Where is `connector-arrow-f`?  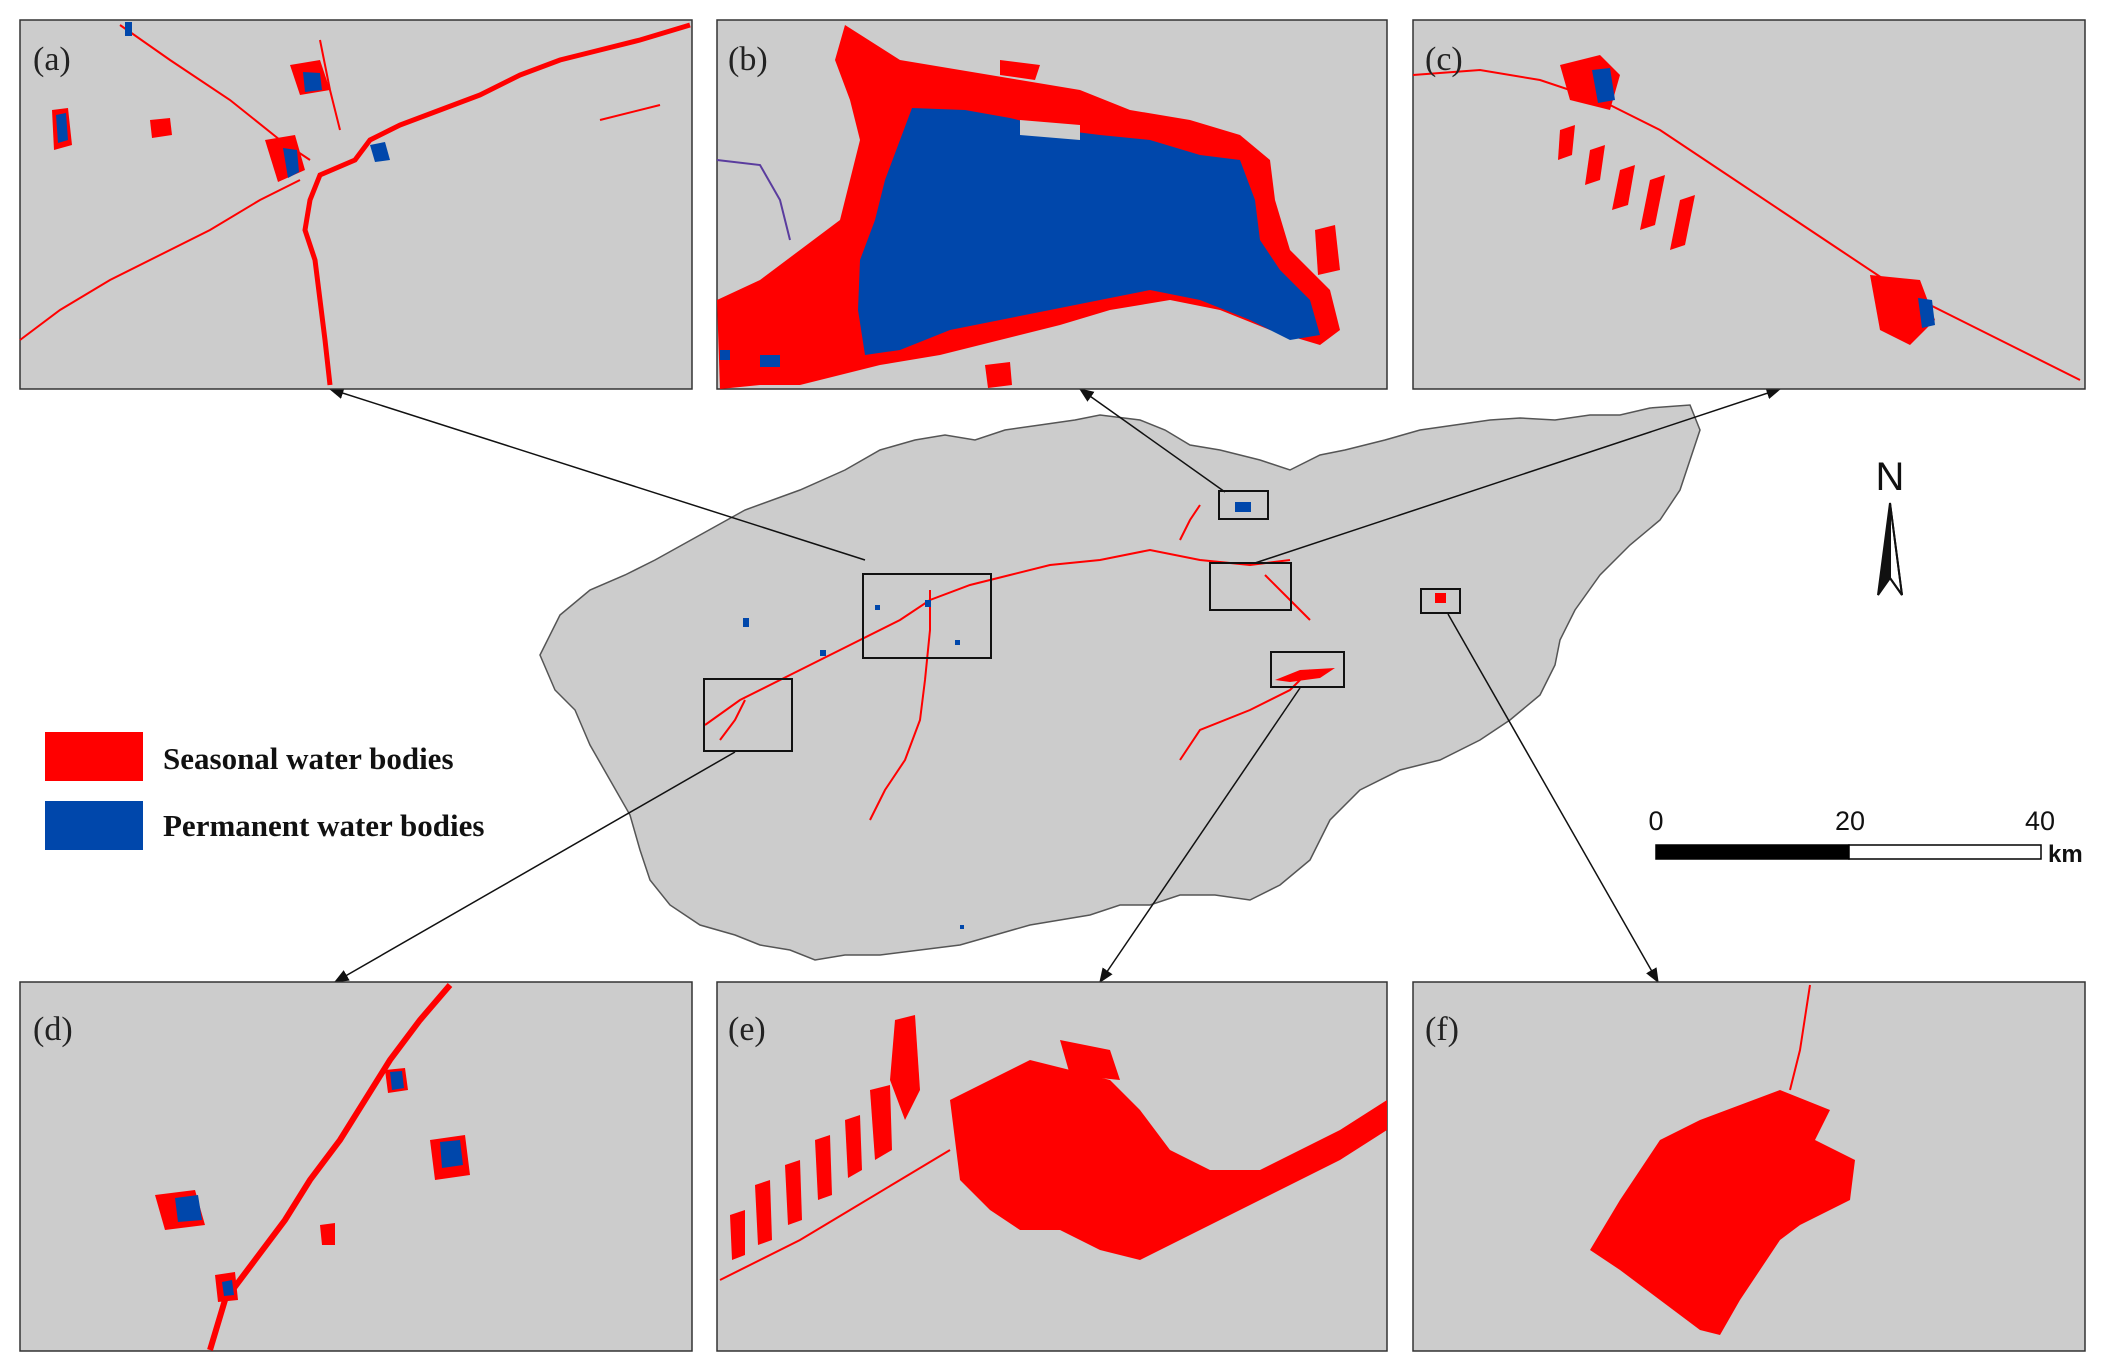
connector-arrow-f is located at coordinates (1553, 798).